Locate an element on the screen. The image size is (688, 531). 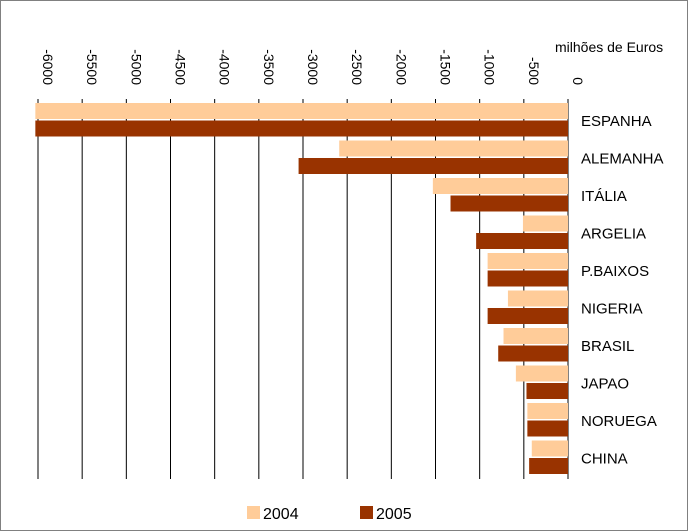
category-label: ITÁLIA is located at coordinates (604, 196).